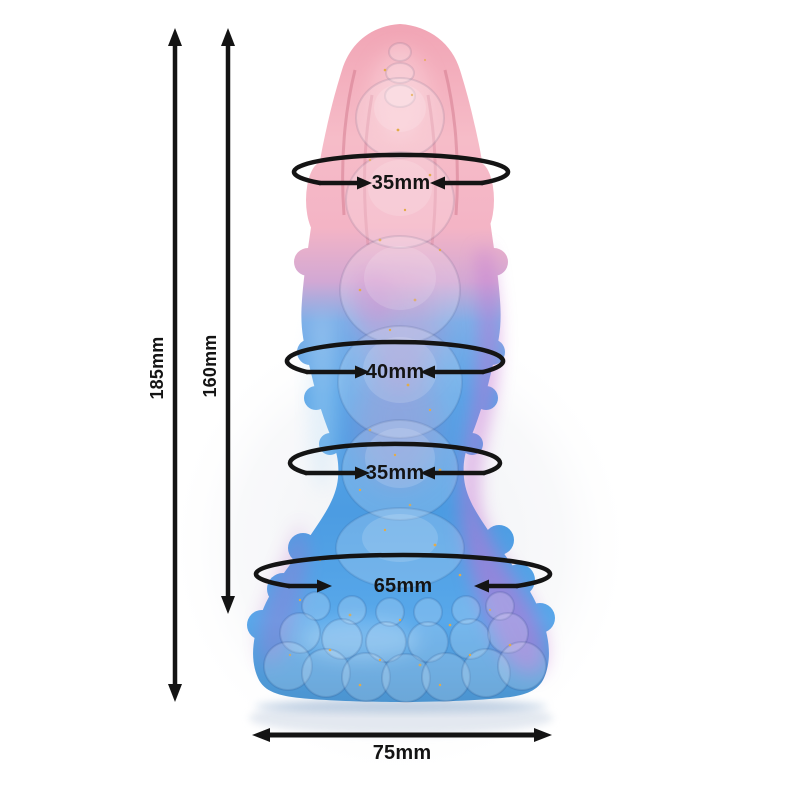 Image resolution: width=800 pixels, height=800 pixels. I want to click on base-width-arrow, so click(402, 735).